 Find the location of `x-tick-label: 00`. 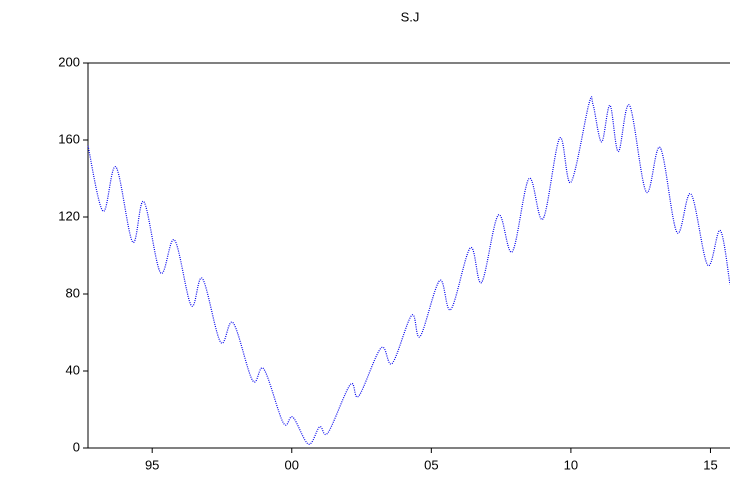

x-tick-label: 00 is located at coordinates (292, 464).